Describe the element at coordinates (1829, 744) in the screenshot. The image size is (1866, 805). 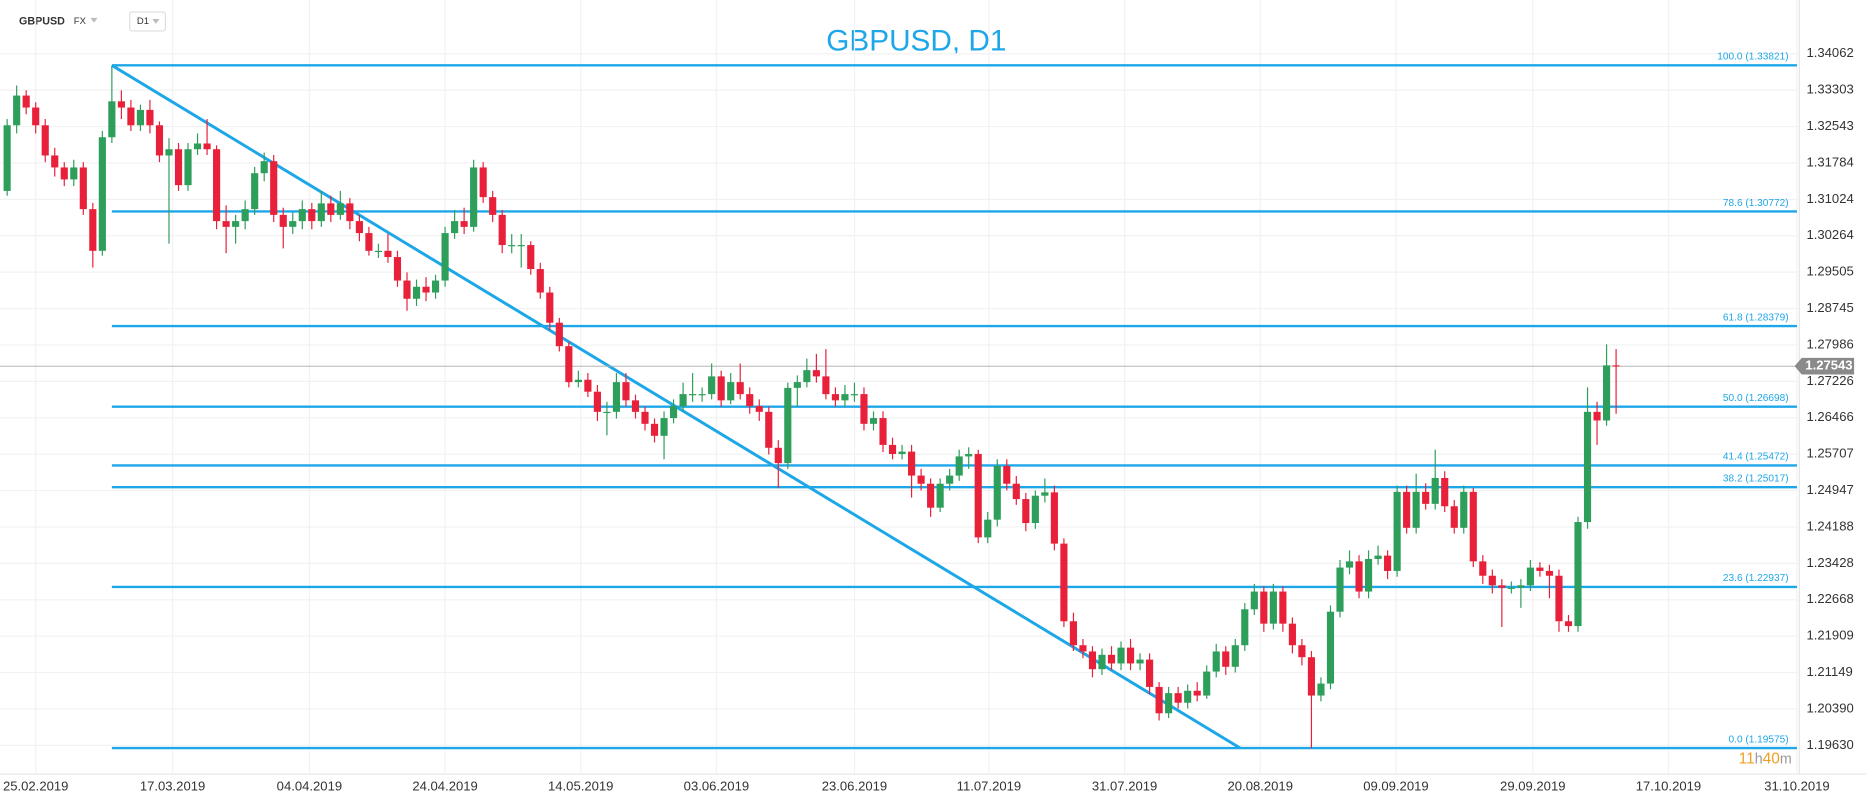
I see `y-tick-label: 1.19630` at that location.